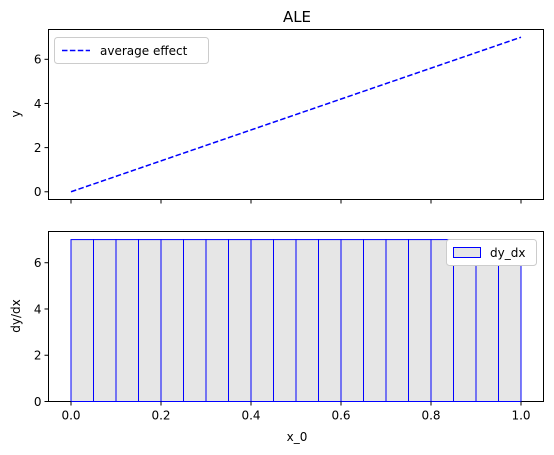 The width and height of the screenshot is (554, 455). I want to click on chart-title: ALE, so click(297, 17).